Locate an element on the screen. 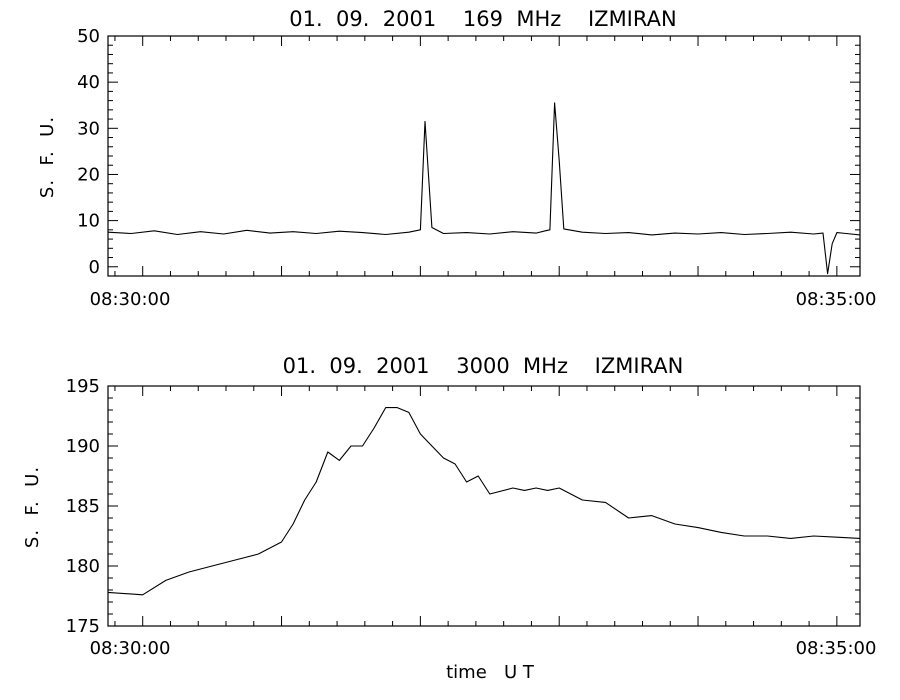 The width and height of the screenshot is (900, 700). y-tick-label: 195 is located at coordinates (83, 386).